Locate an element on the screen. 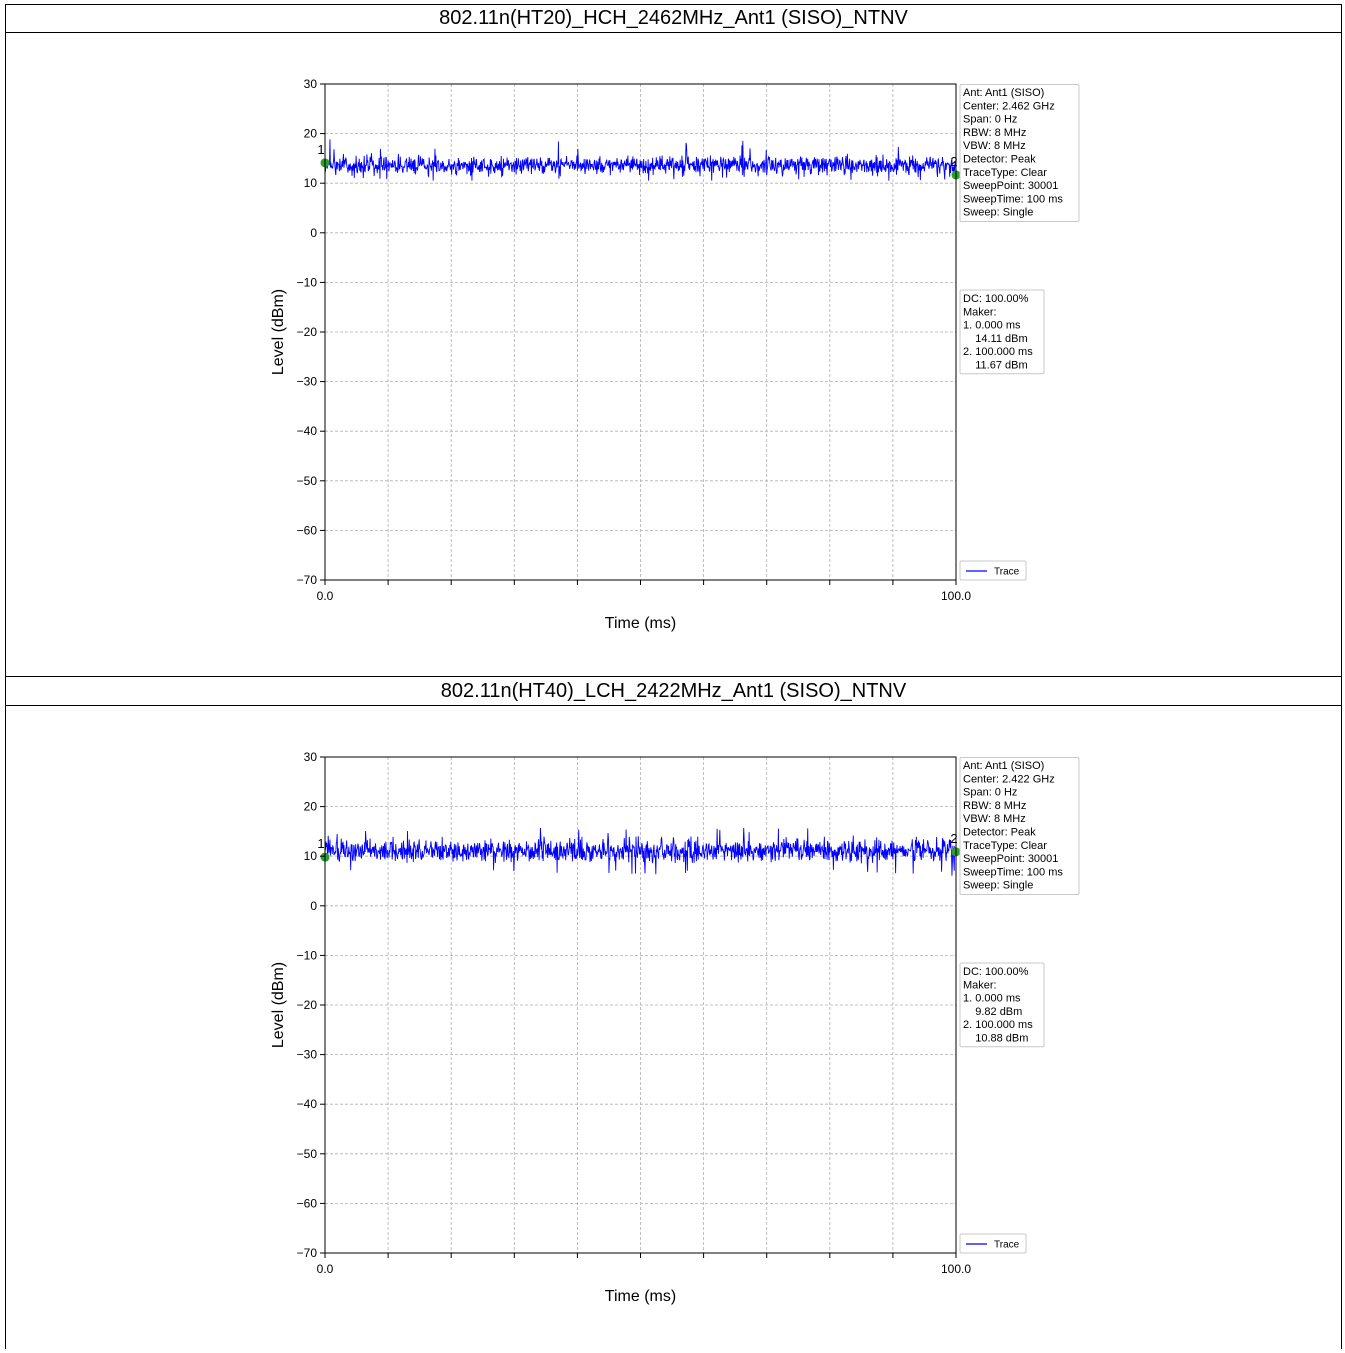 This screenshot has width=1345, height=1353. info-line: Center: 2.422 GHz is located at coordinates (1009, 779).